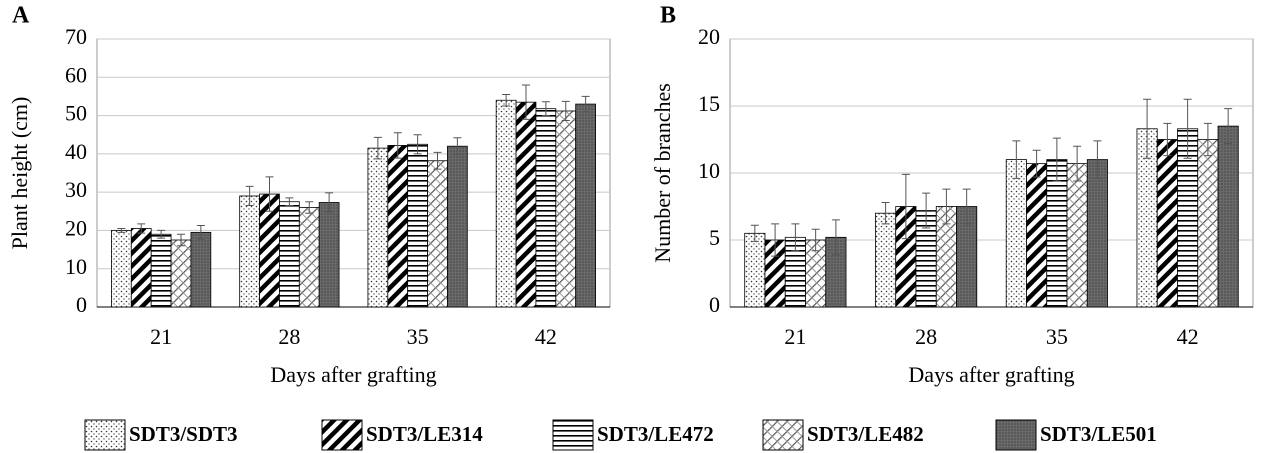 This screenshot has width=1280, height=453. I want to click on panel-label: A, so click(21, 16).